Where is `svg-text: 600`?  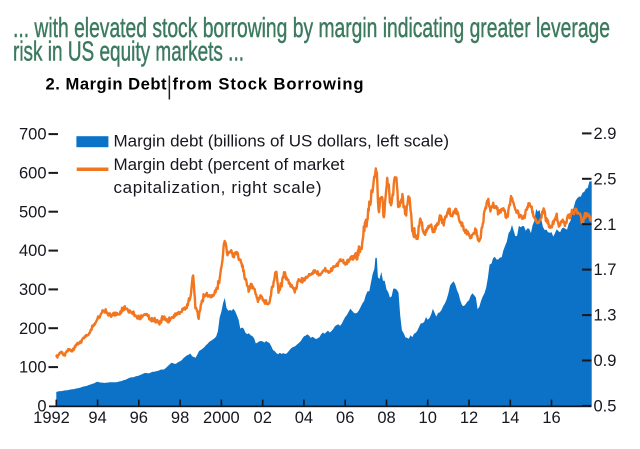
svg-text: 600 is located at coordinates (33, 174).